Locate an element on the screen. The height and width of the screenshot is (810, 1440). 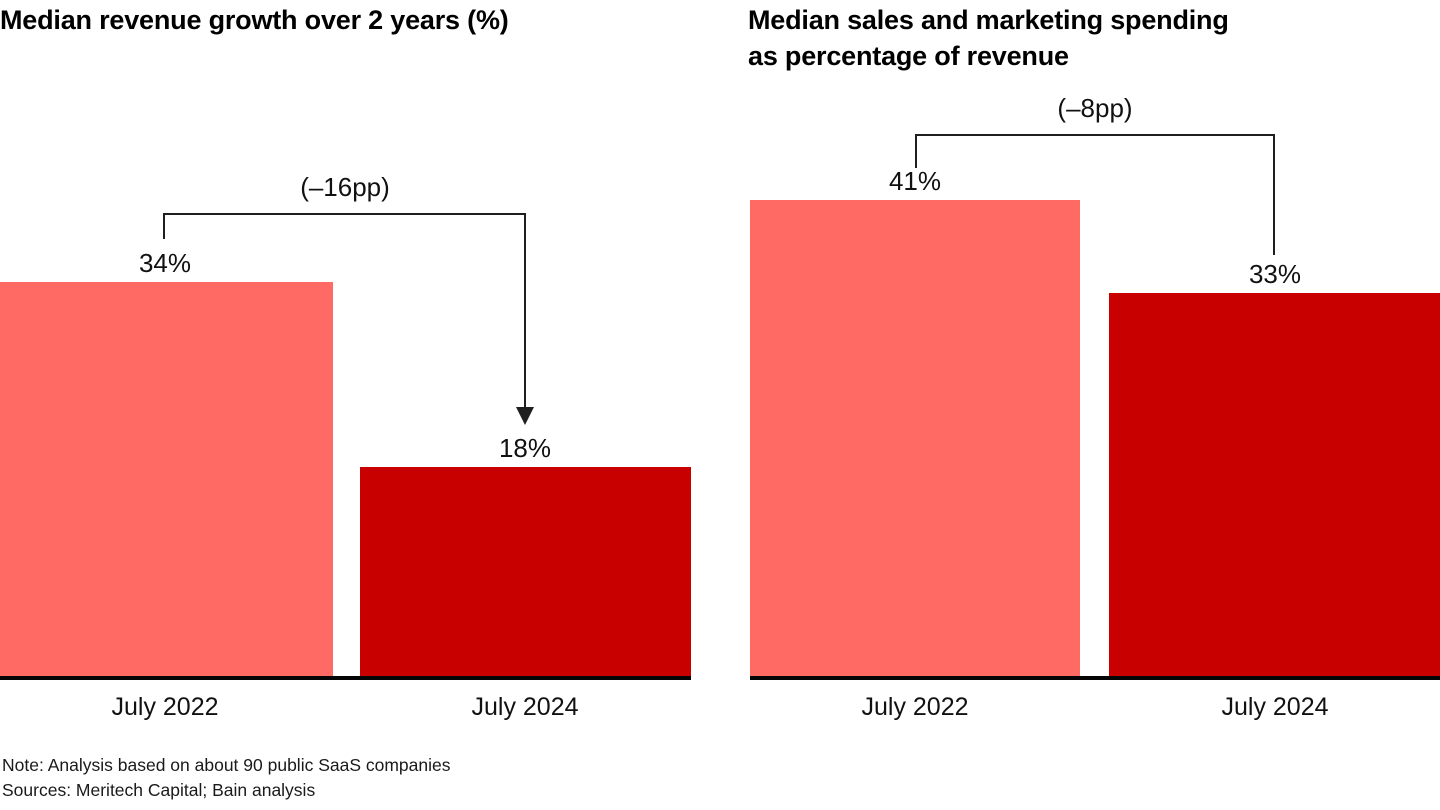
bracket-arrow-line is located at coordinates (525, 311).